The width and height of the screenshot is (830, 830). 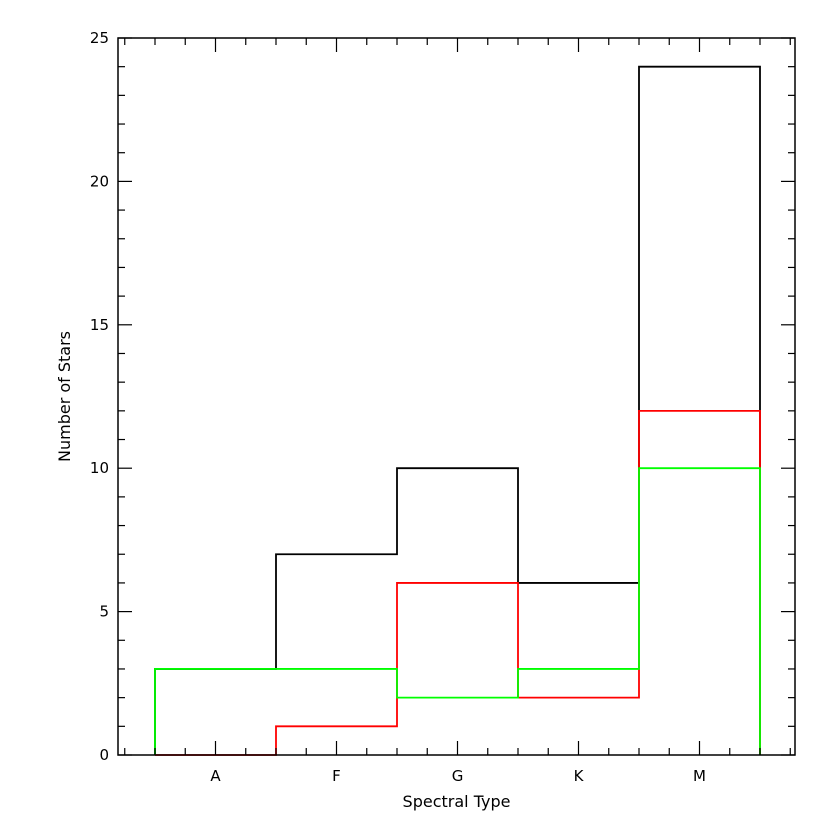 I want to click on y-tick-label: 5, so click(x=104, y=612).